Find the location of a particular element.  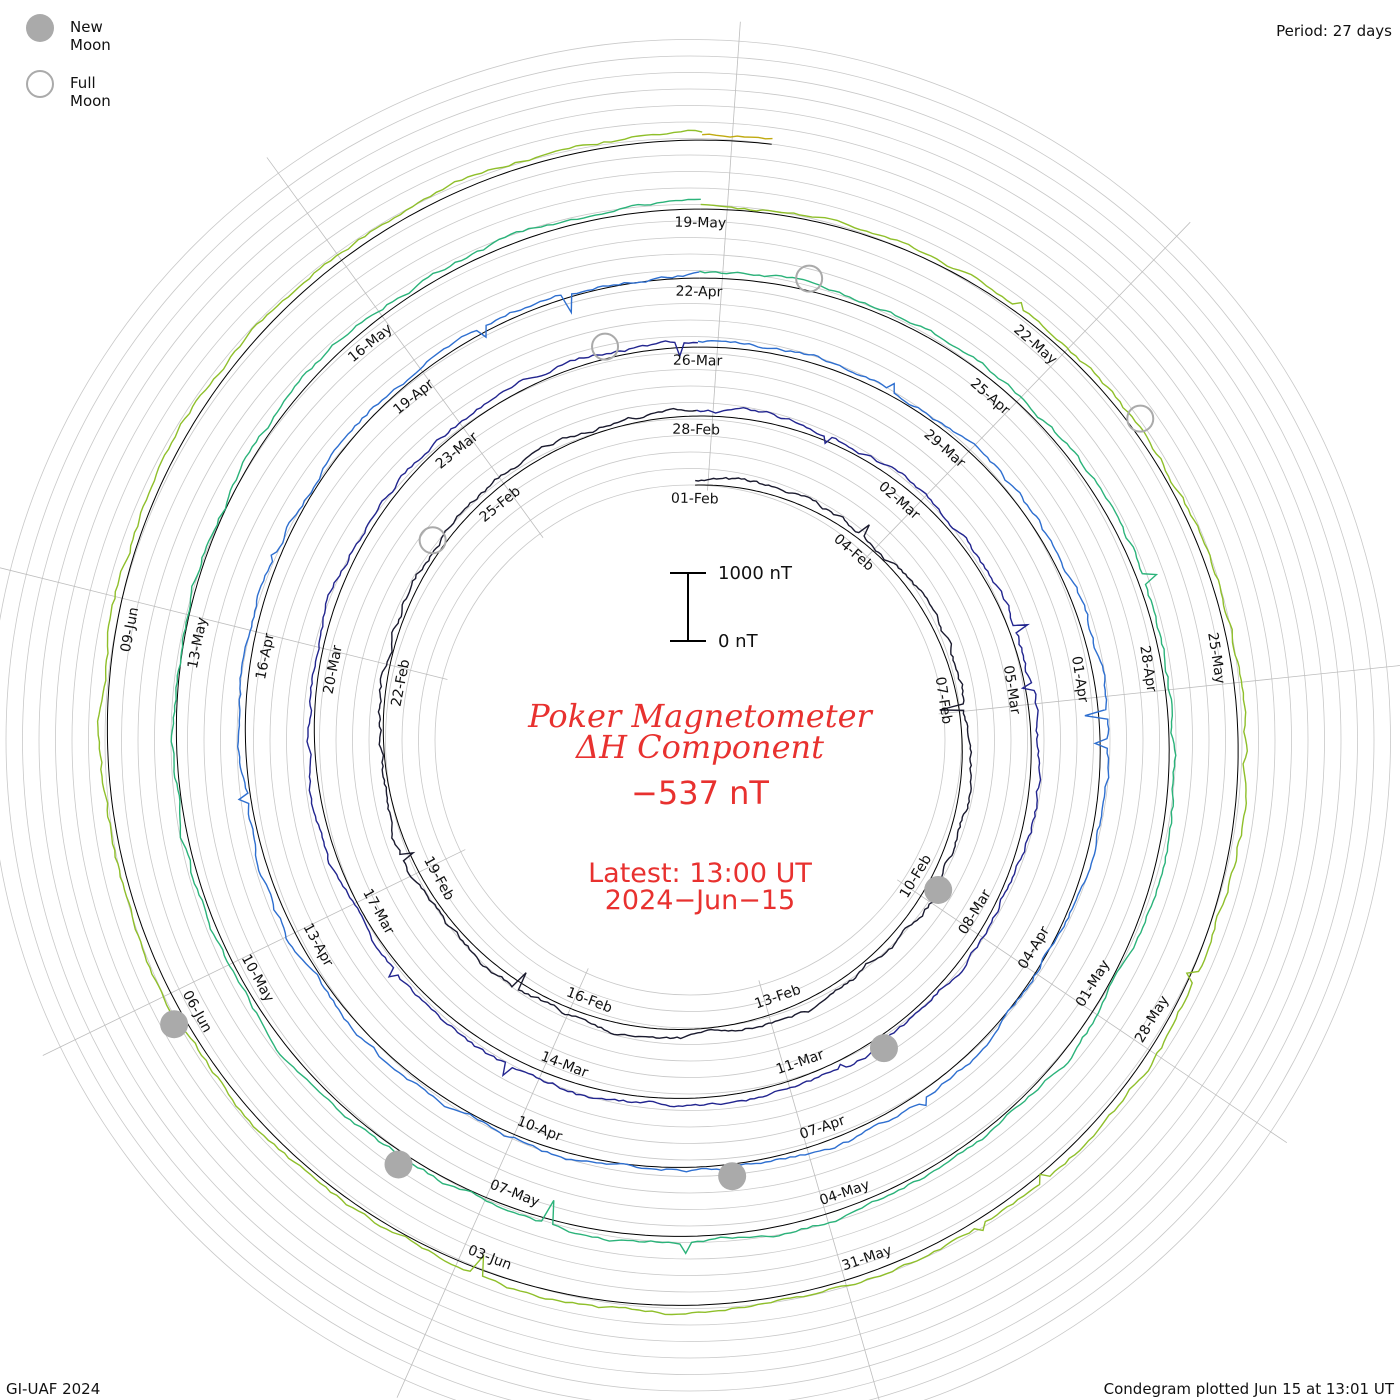

date-label: 04-May is located at coordinates (845, 1193).